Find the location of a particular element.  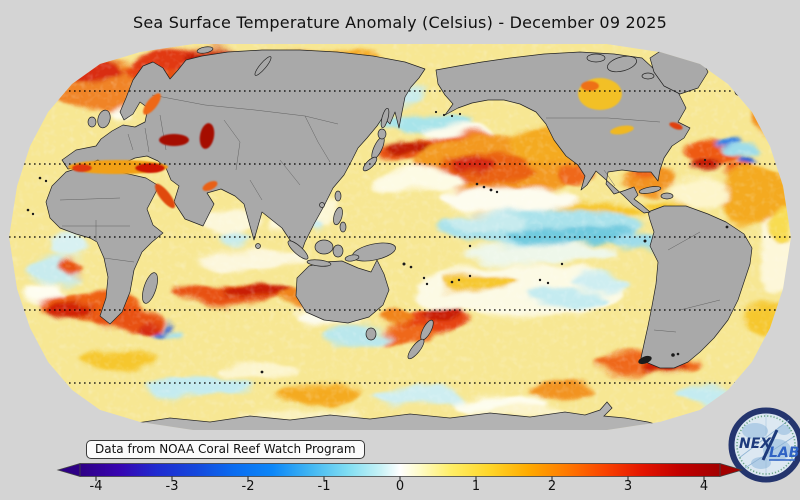

land-australia is located at coordinates (342, 291).